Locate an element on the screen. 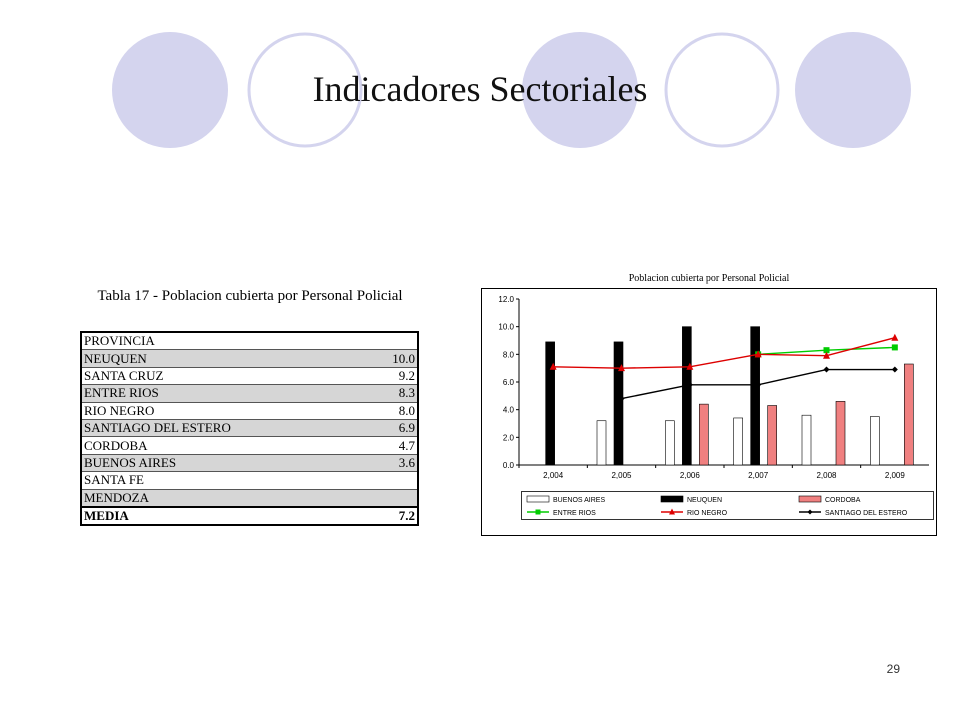  province-name: ENTRE RIOS is located at coordinates (227, 393).